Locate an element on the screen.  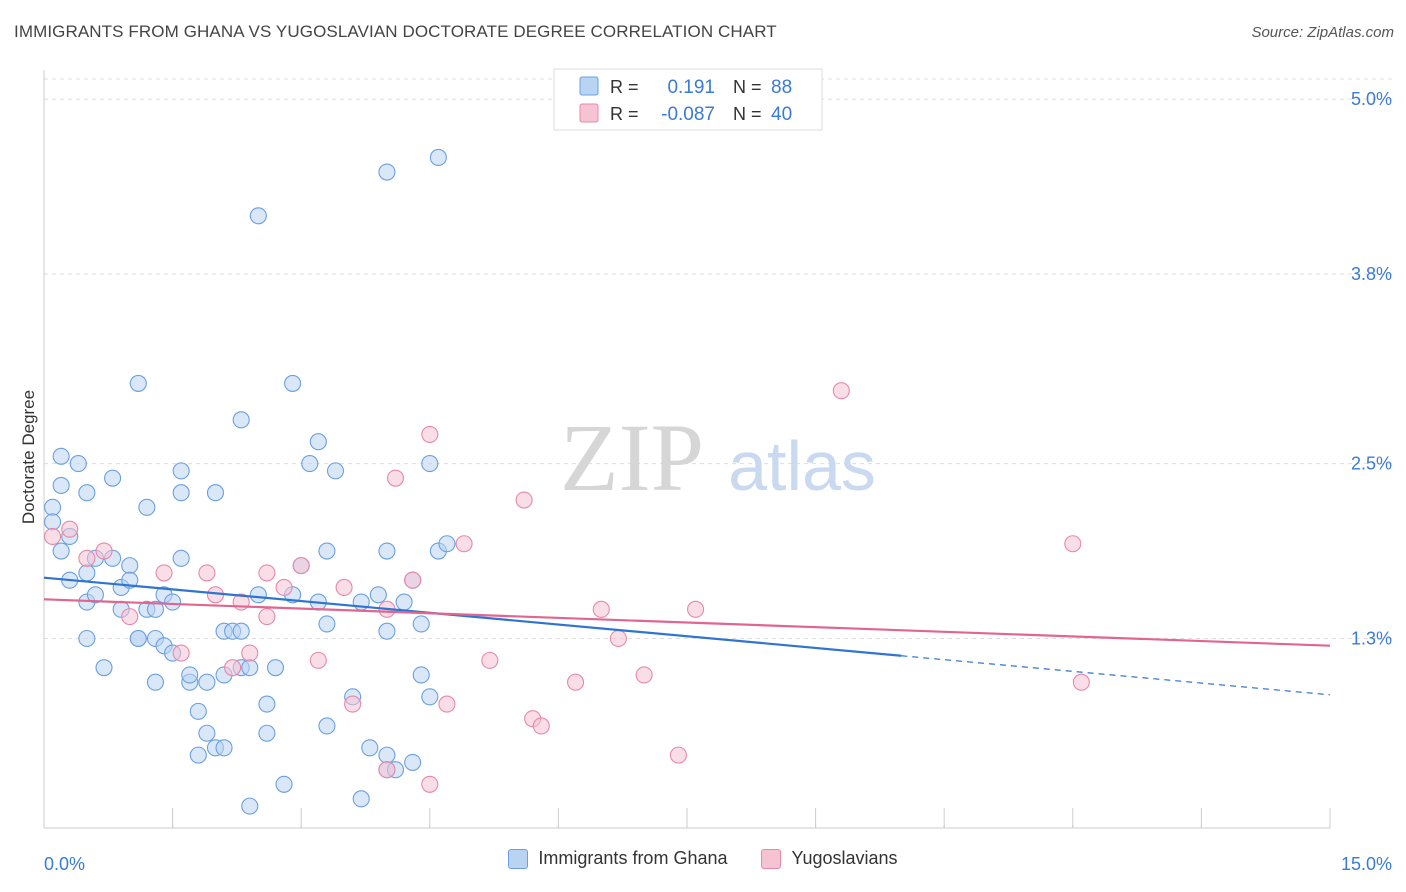
legend-label-ghana: Immigrants from Ghana is located at coordinates (633, 858).